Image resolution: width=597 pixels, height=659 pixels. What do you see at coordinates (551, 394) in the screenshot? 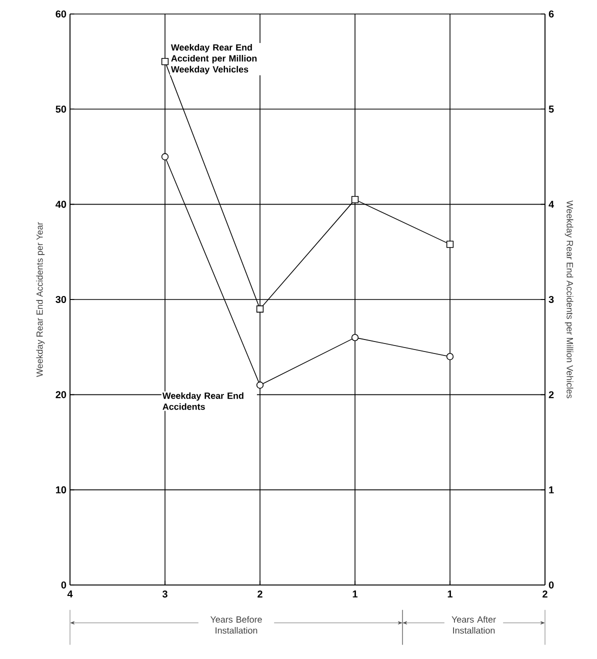
I see `y2-tick-label: 2` at bounding box center [551, 394].